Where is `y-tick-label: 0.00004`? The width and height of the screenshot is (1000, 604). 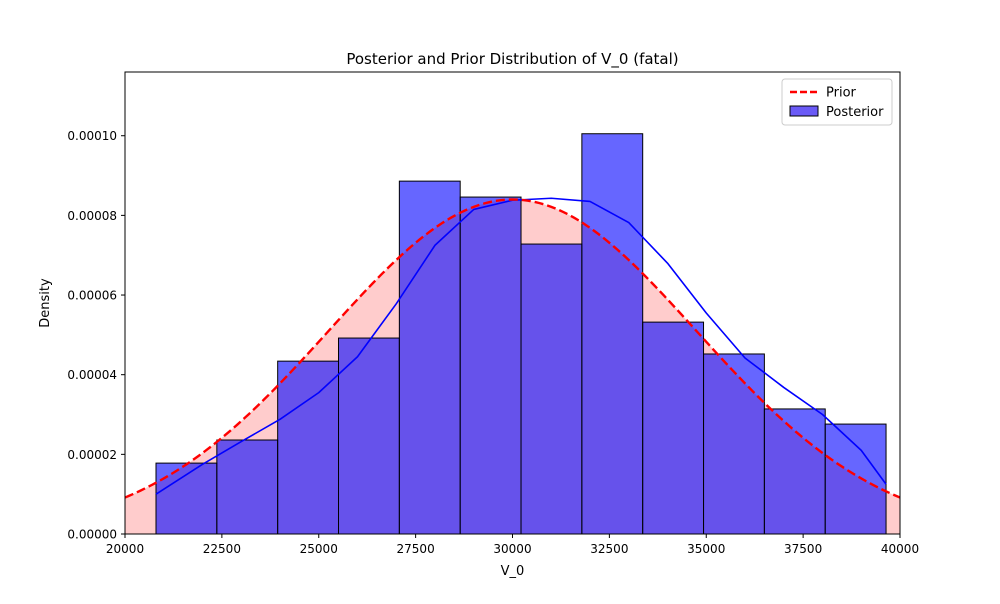 y-tick-label: 0.00004 is located at coordinates (92, 375).